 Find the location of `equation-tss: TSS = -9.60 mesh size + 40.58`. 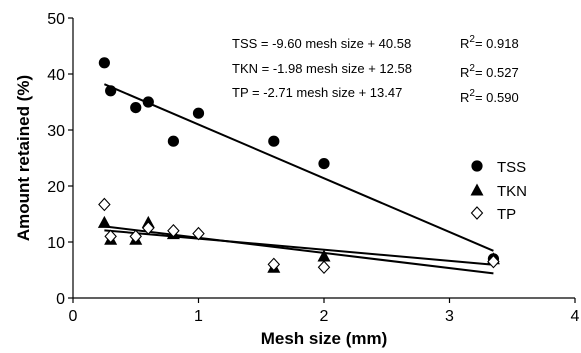

equation-tss: TSS = -9.60 mesh size + 40.58 is located at coordinates (321, 43).